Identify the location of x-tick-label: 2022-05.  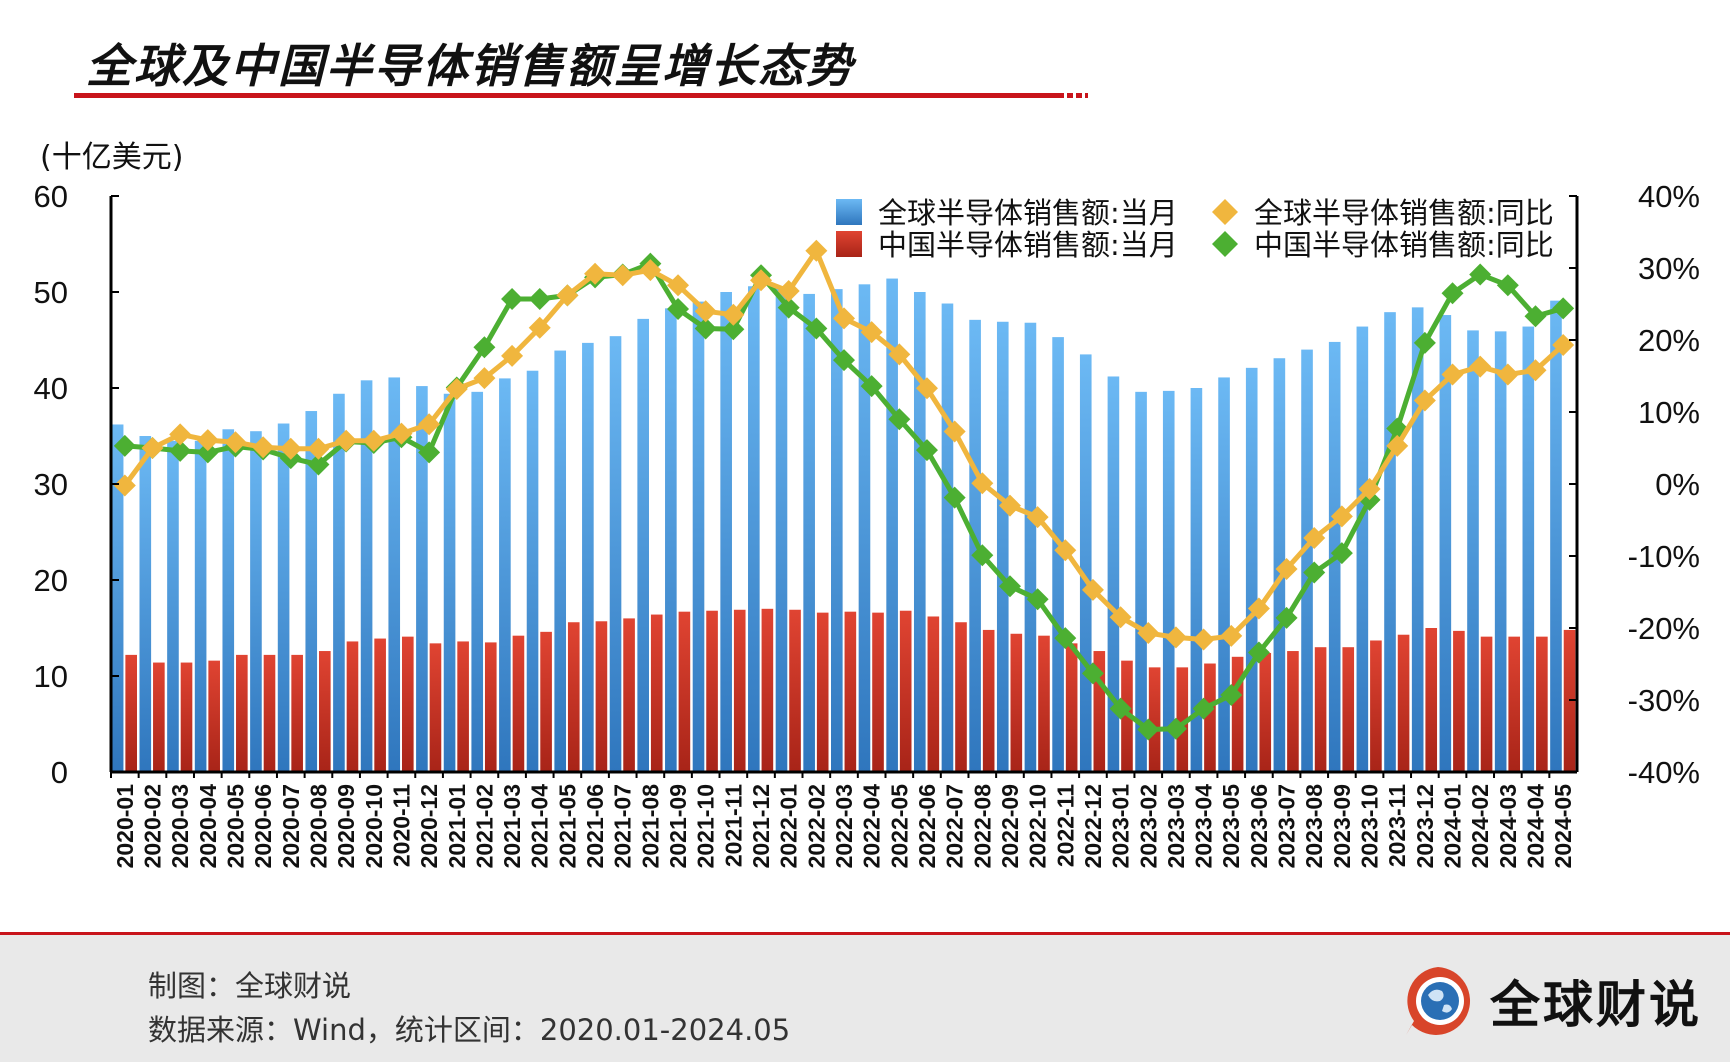
(899, 826).